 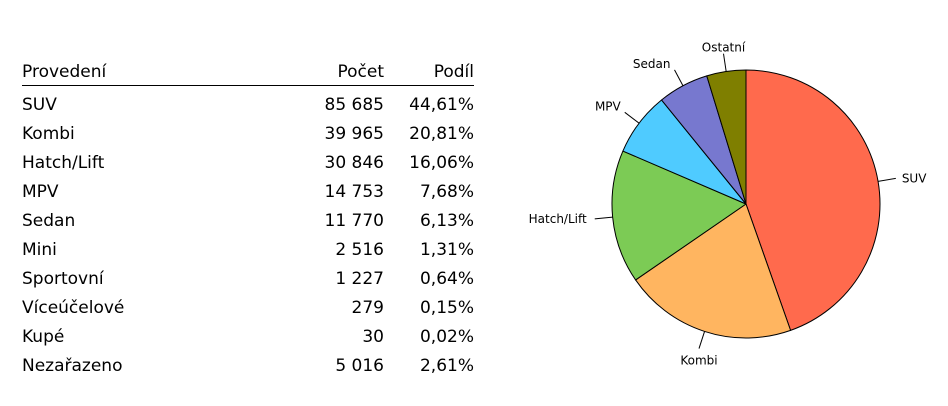 What do you see at coordinates (558, 219) in the screenshot?
I see `pie-label: Hatch/Lift` at bounding box center [558, 219].